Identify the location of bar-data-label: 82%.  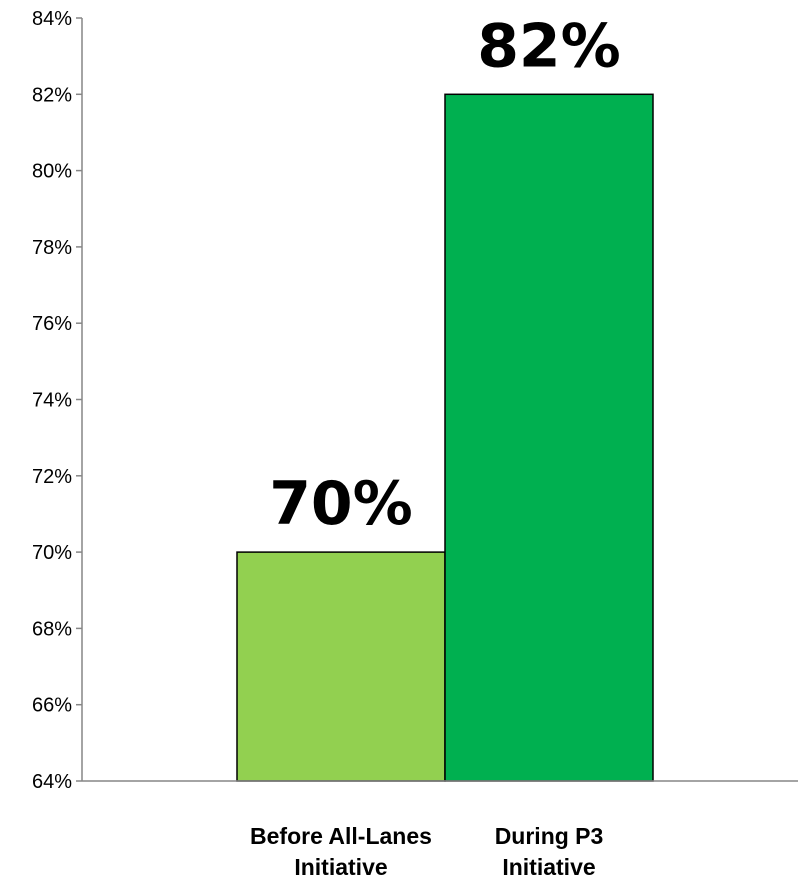
(549, 46).